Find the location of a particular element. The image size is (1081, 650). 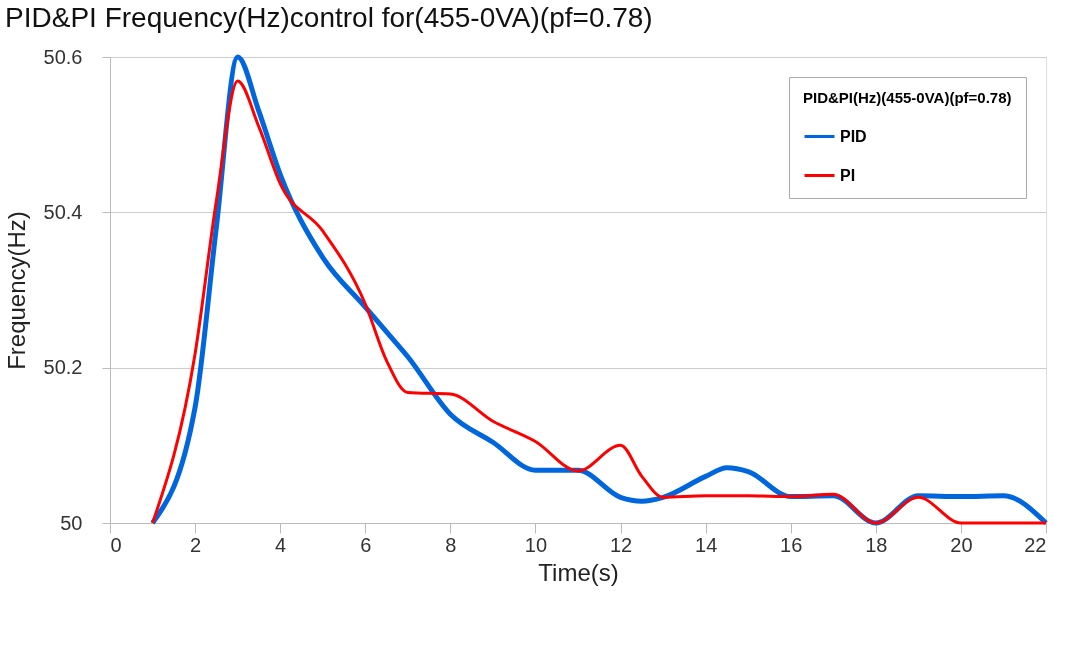

x-tick-label: 12 is located at coordinates (621, 544).